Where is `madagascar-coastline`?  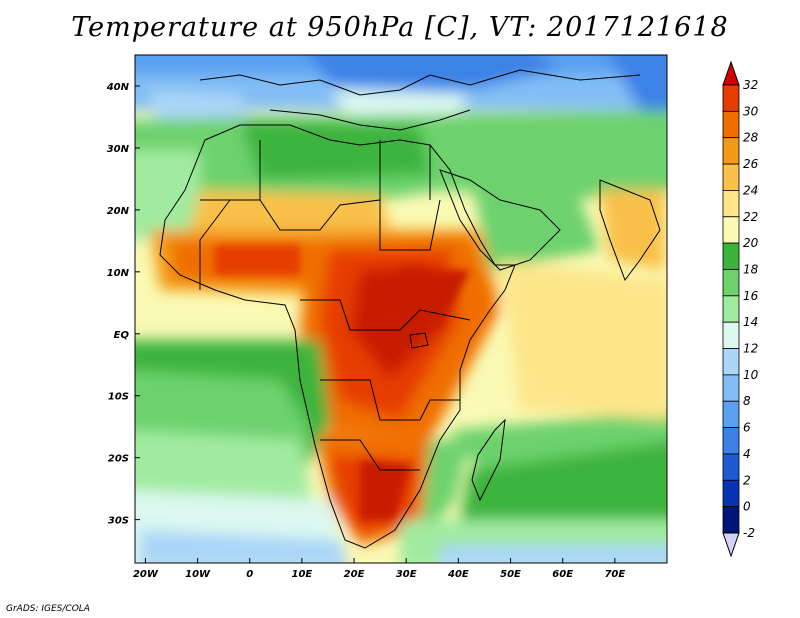 madagascar-coastline is located at coordinates (488, 460).